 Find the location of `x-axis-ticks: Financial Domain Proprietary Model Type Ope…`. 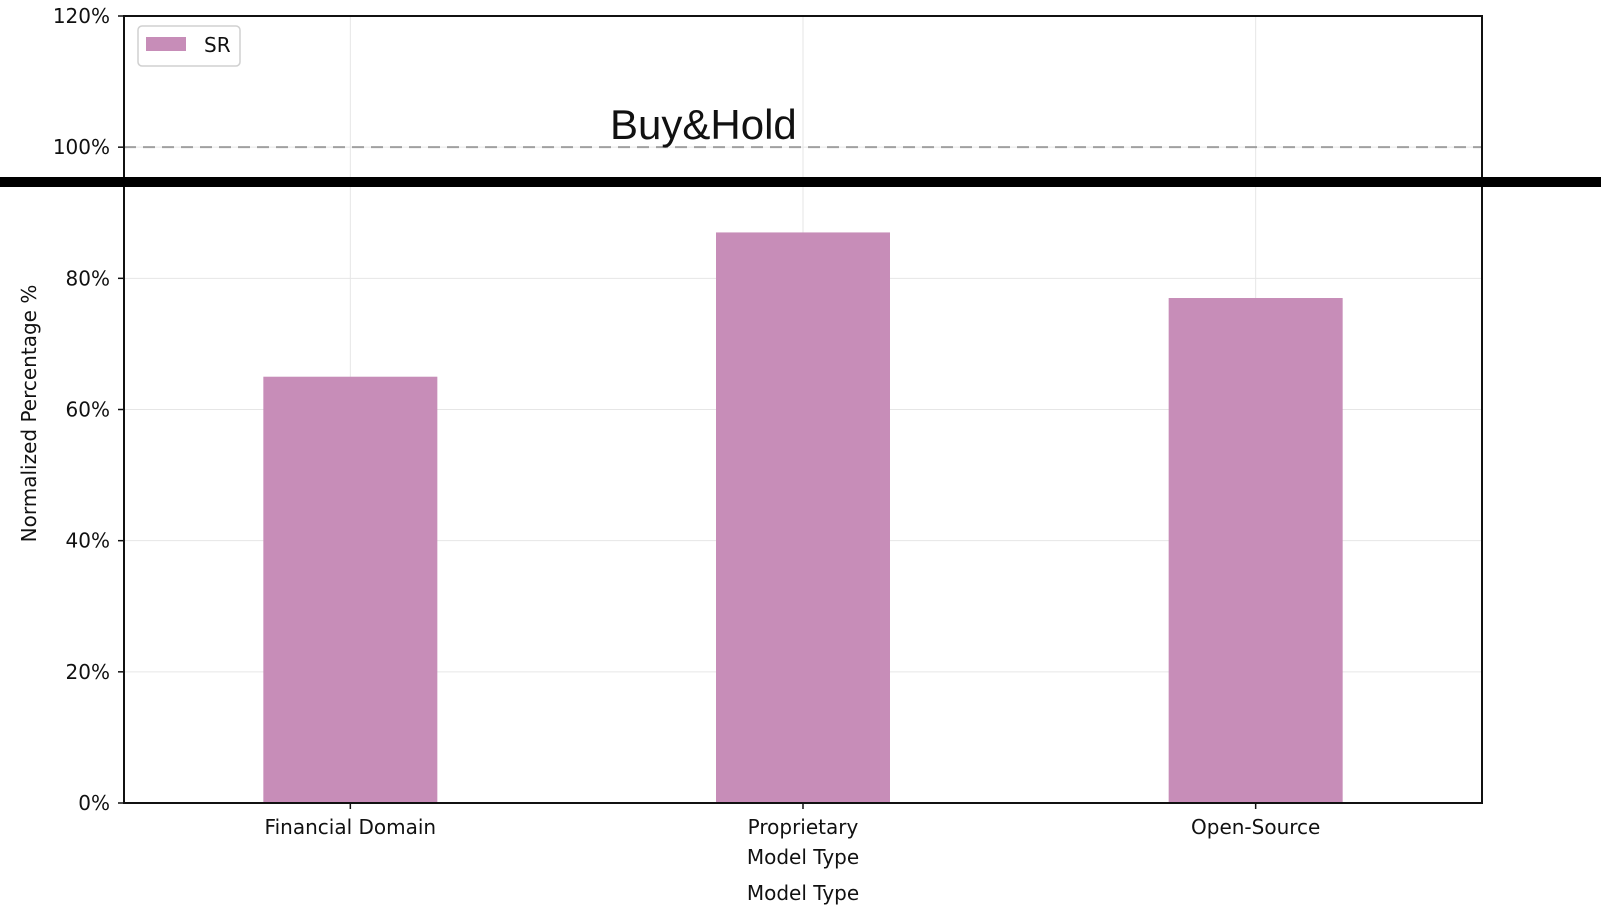

x-axis-ticks: Financial Domain Proprietary Model Type Ope… is located at coordinates (792, 836).